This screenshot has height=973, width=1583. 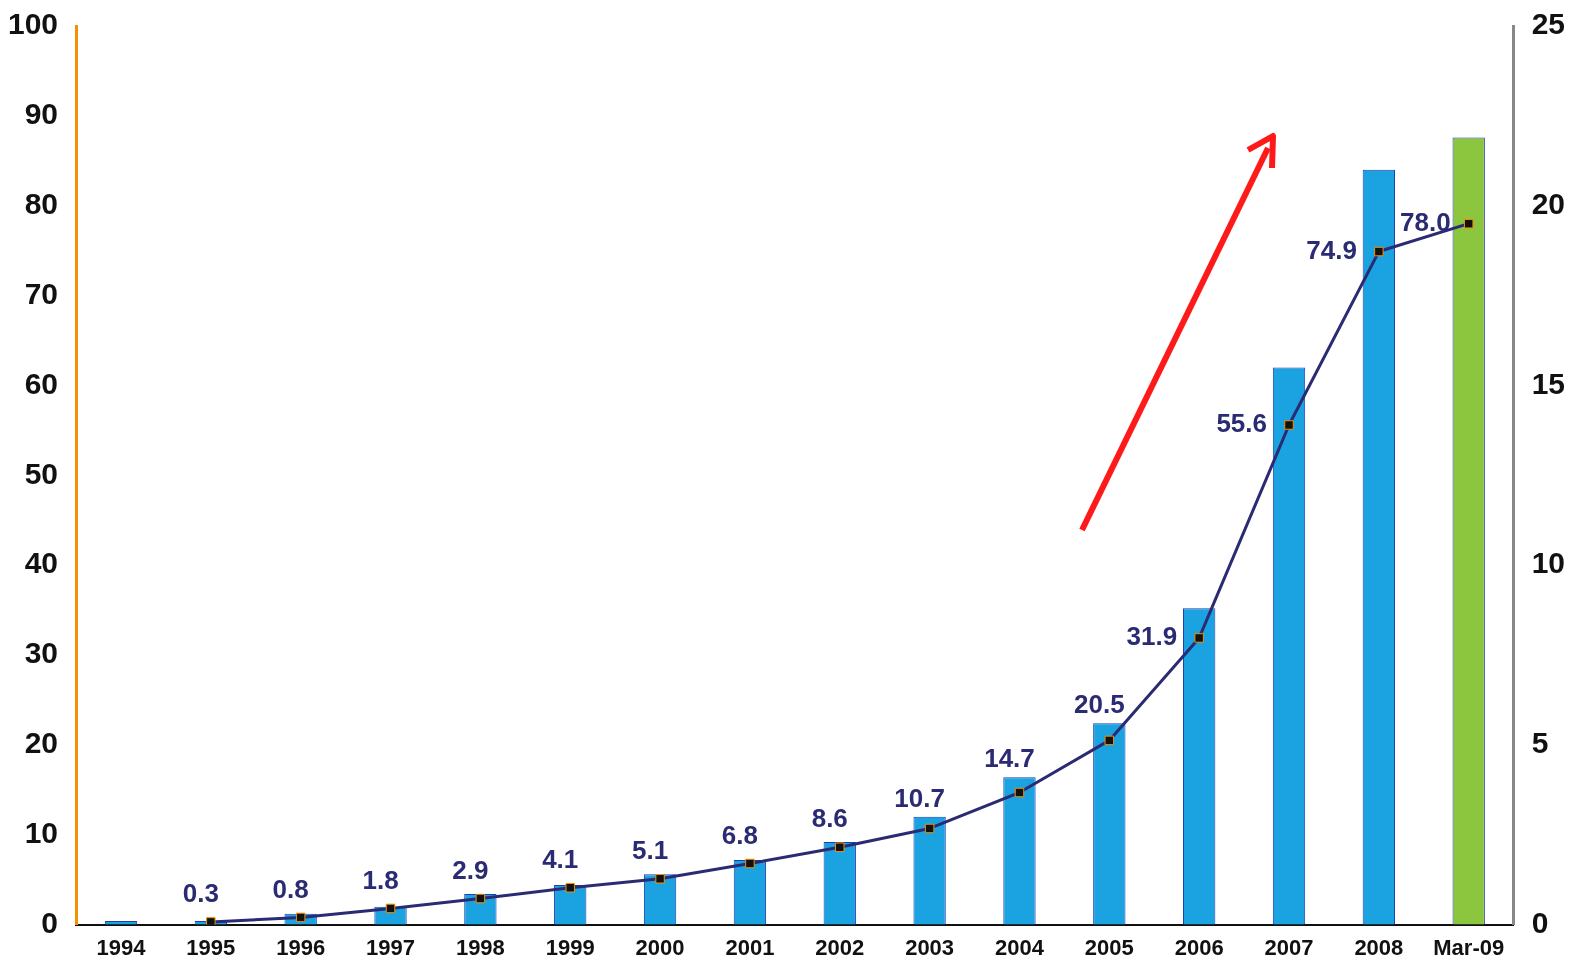 What do you see at coordinates (1019, 947) in the screenshot?
I see `x-tick-label: 2004` at bounding box center [1019, 947].